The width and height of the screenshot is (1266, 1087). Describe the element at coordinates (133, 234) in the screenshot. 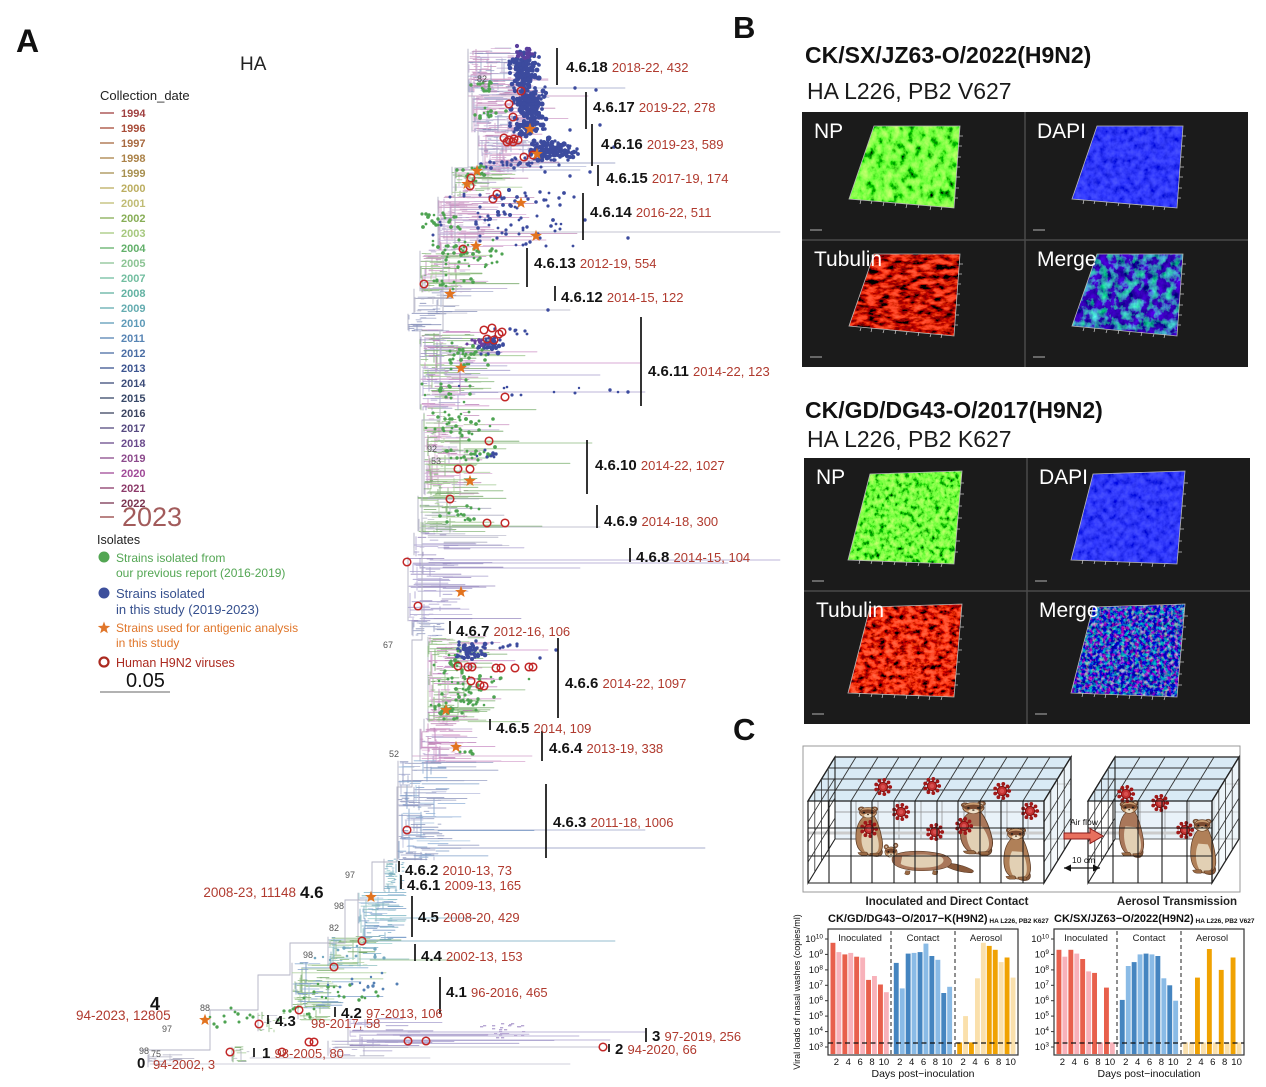

I see `svg-text: 2003` at that location.